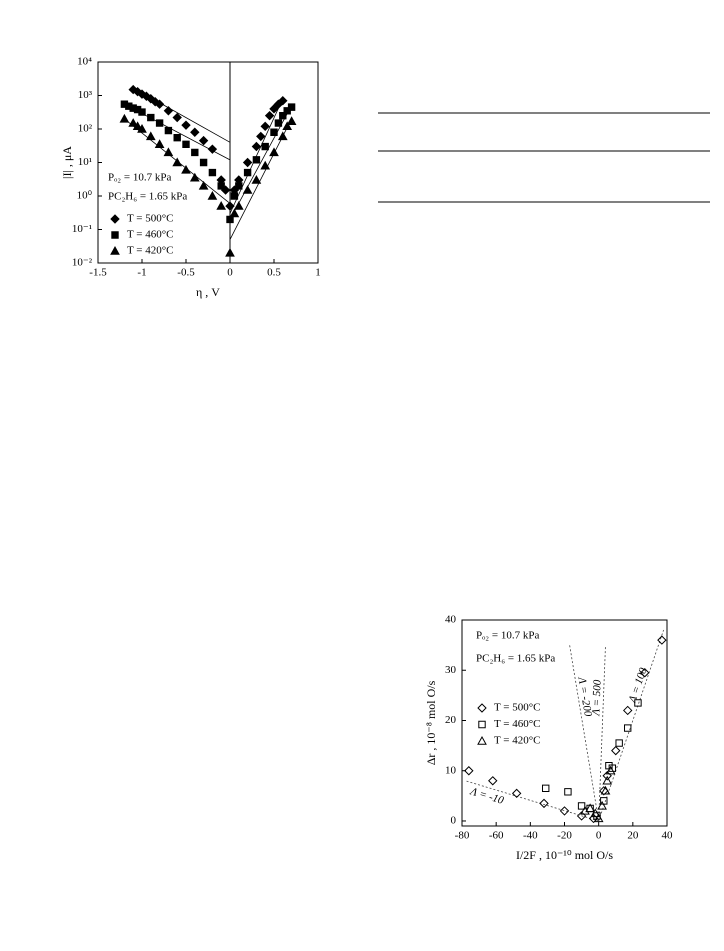 The height and width of the screenshot is (951, 724). I want to click on y-tick-label: 0, so click(454, 821).